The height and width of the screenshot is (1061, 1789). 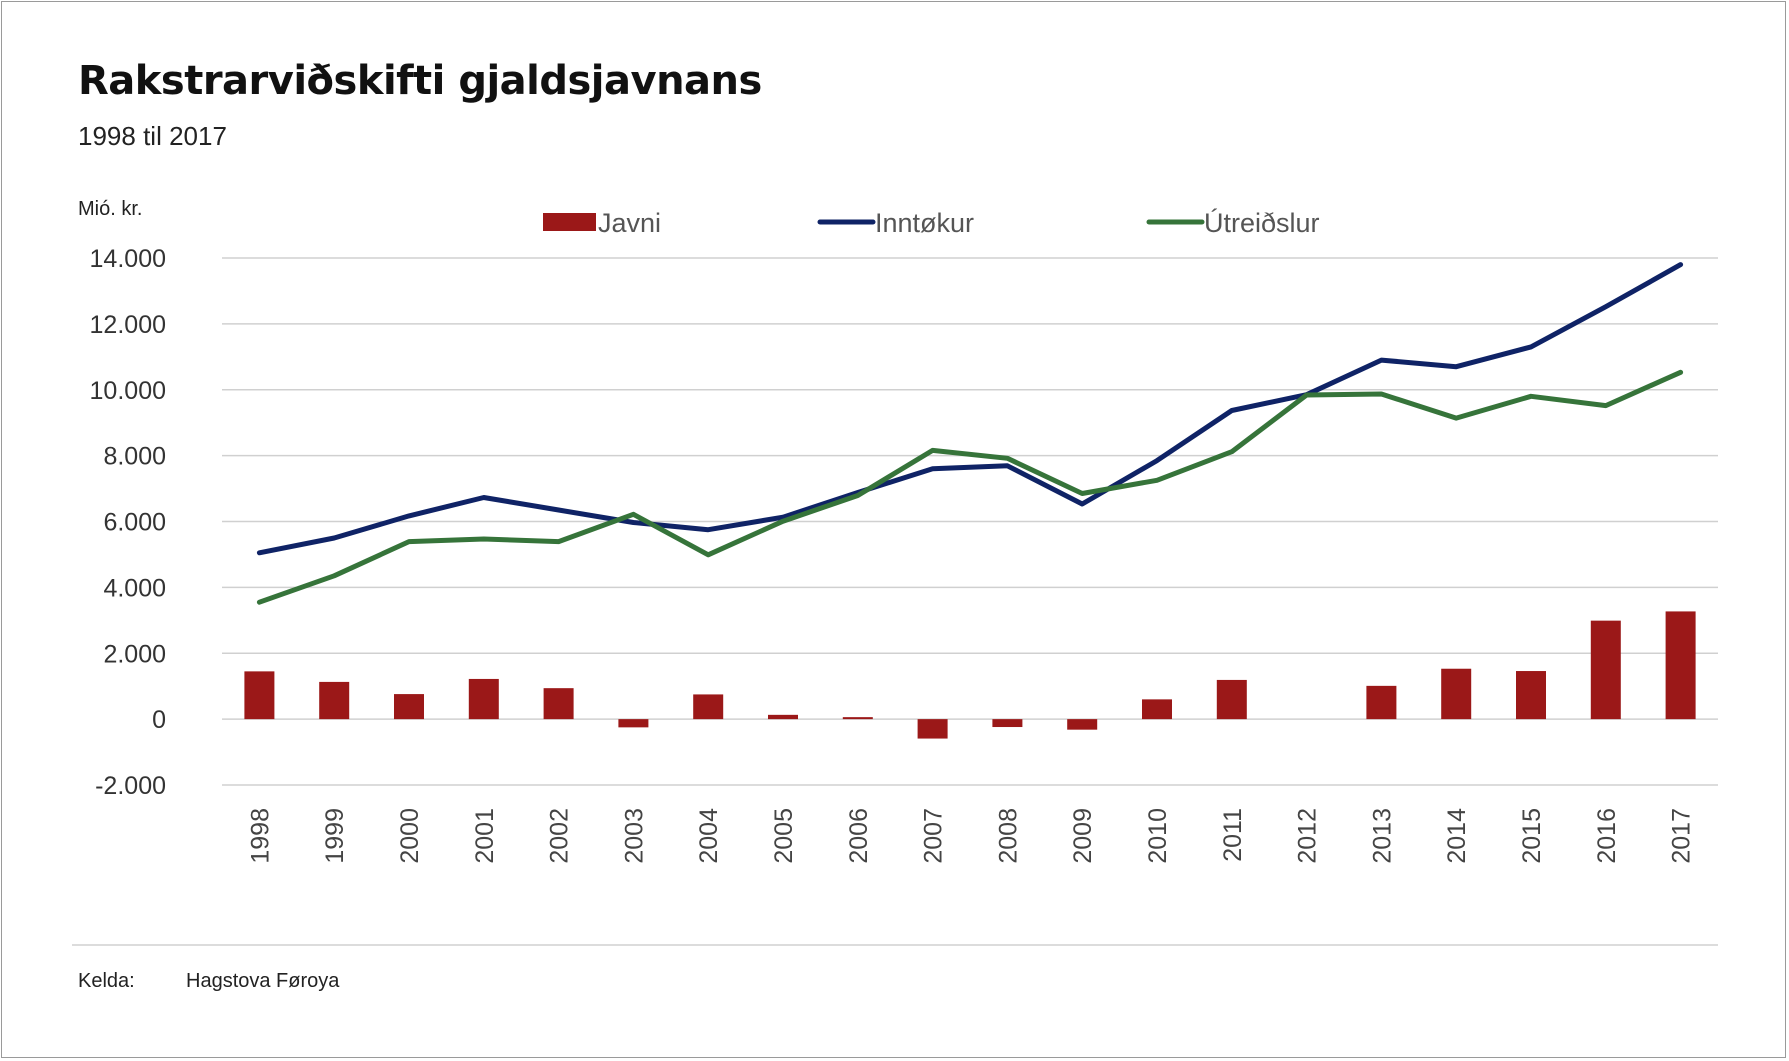 I want to click on legend-label-utreidslur: Útreiðslur, so click(x=1262, y=222).